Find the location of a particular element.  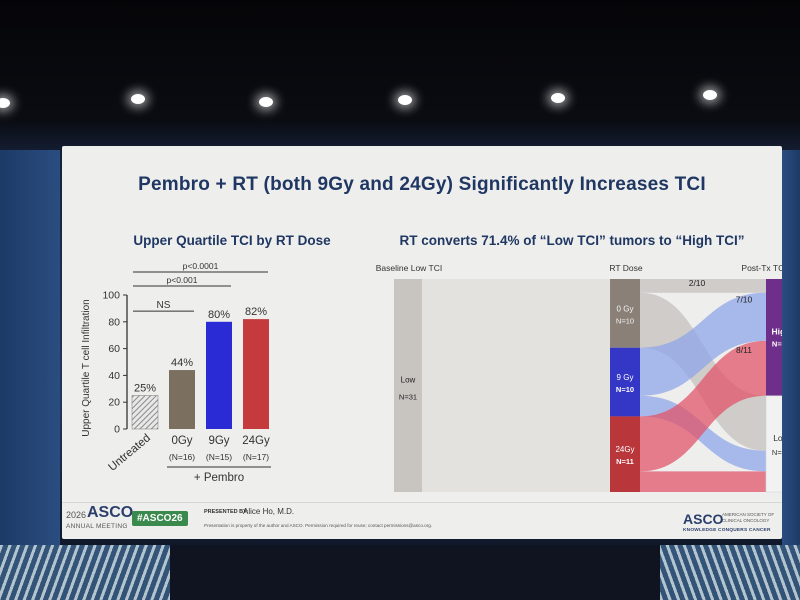

node-name-label: 24Gy is located at coordinates (624, 449).